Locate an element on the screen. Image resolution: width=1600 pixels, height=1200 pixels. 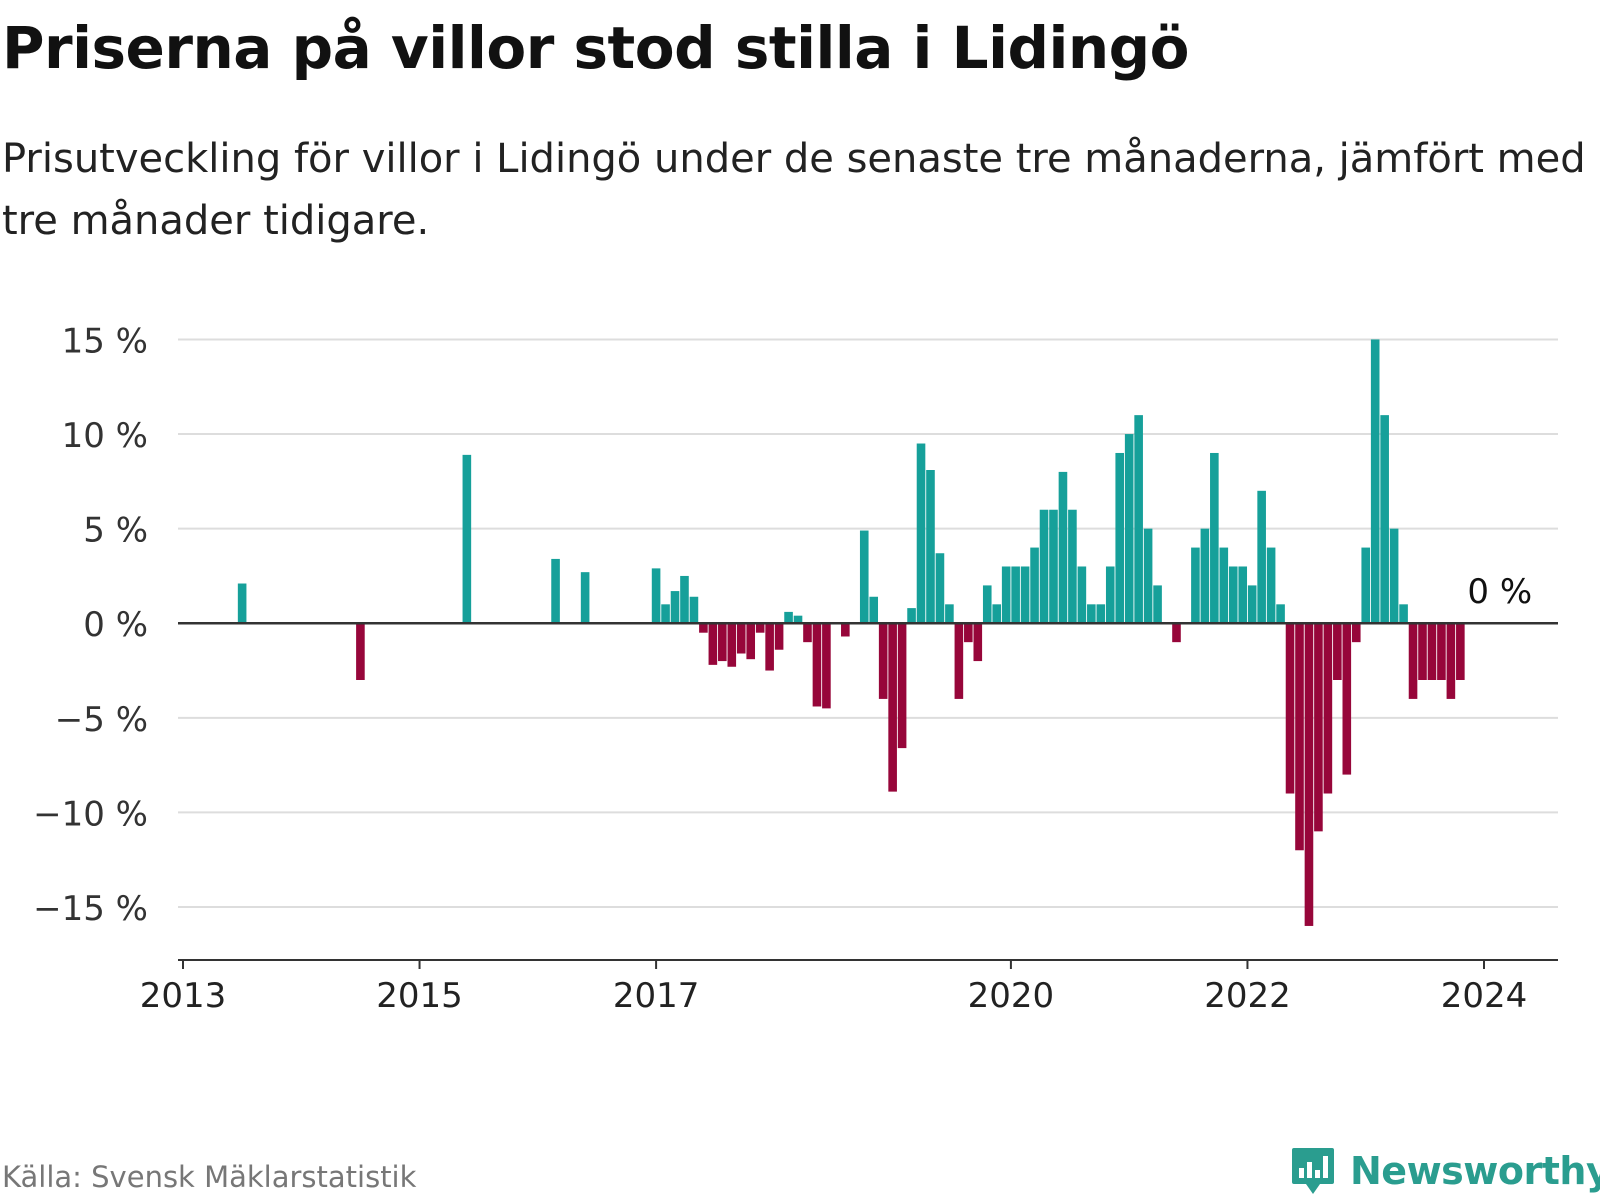
y-tick-label: 0 % is located at coordinates (115, 625).